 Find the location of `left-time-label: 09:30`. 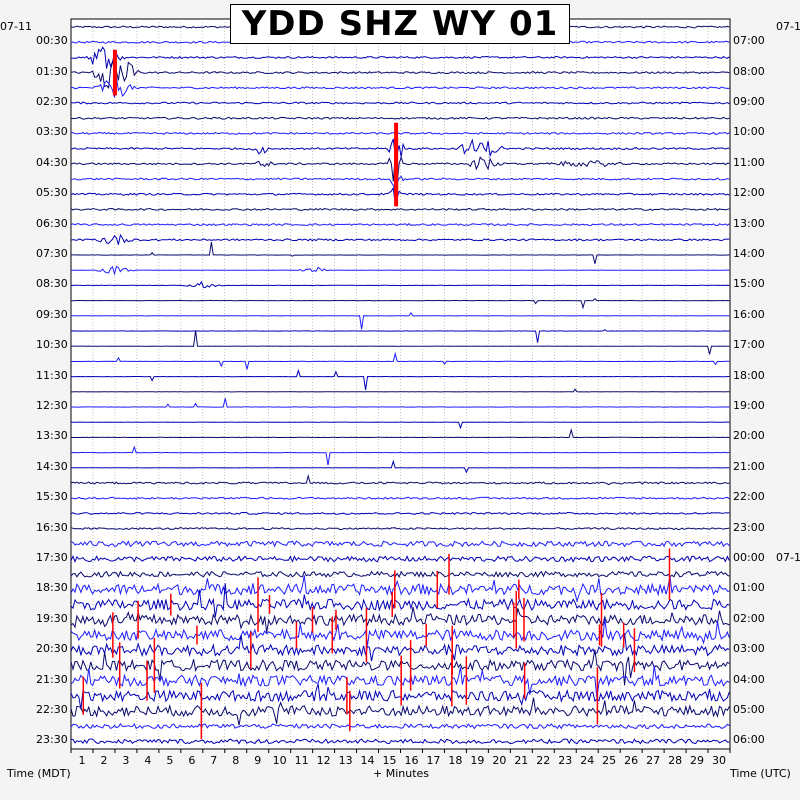

left-time-label: 09:30 is located at coordinates (52, 314).